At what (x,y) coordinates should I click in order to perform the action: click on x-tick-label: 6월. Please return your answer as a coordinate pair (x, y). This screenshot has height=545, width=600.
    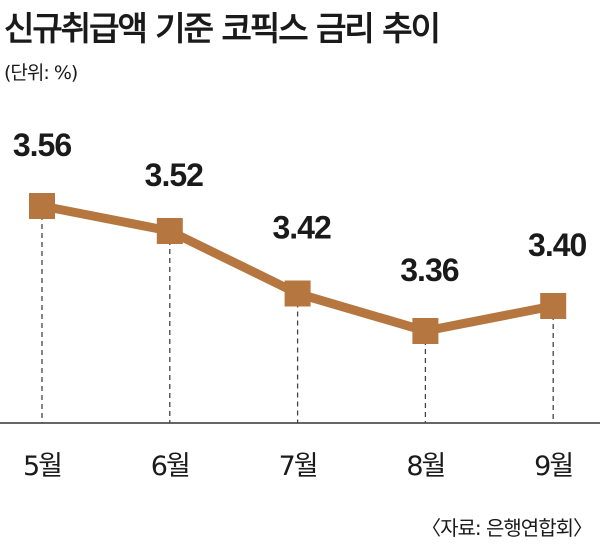
    Looking at the image, I should click on (170, 466).